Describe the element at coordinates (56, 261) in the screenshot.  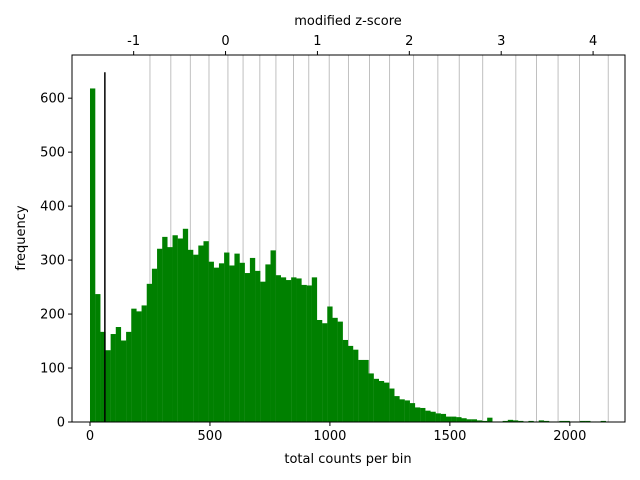
I see `left-y-axis: 0 100 200 300 400 500 600` at that location.